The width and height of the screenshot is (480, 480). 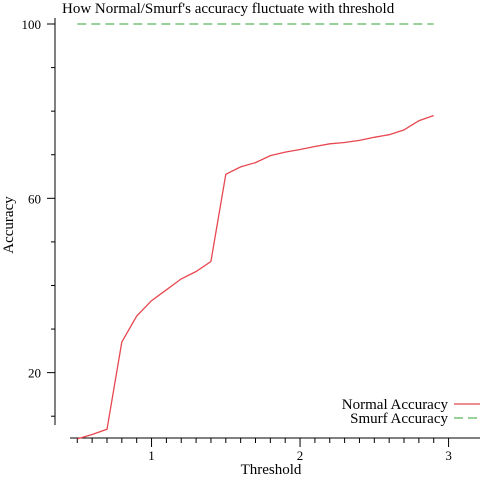 I want to click on x-tick-label: 2, so click(x=300, y=455).